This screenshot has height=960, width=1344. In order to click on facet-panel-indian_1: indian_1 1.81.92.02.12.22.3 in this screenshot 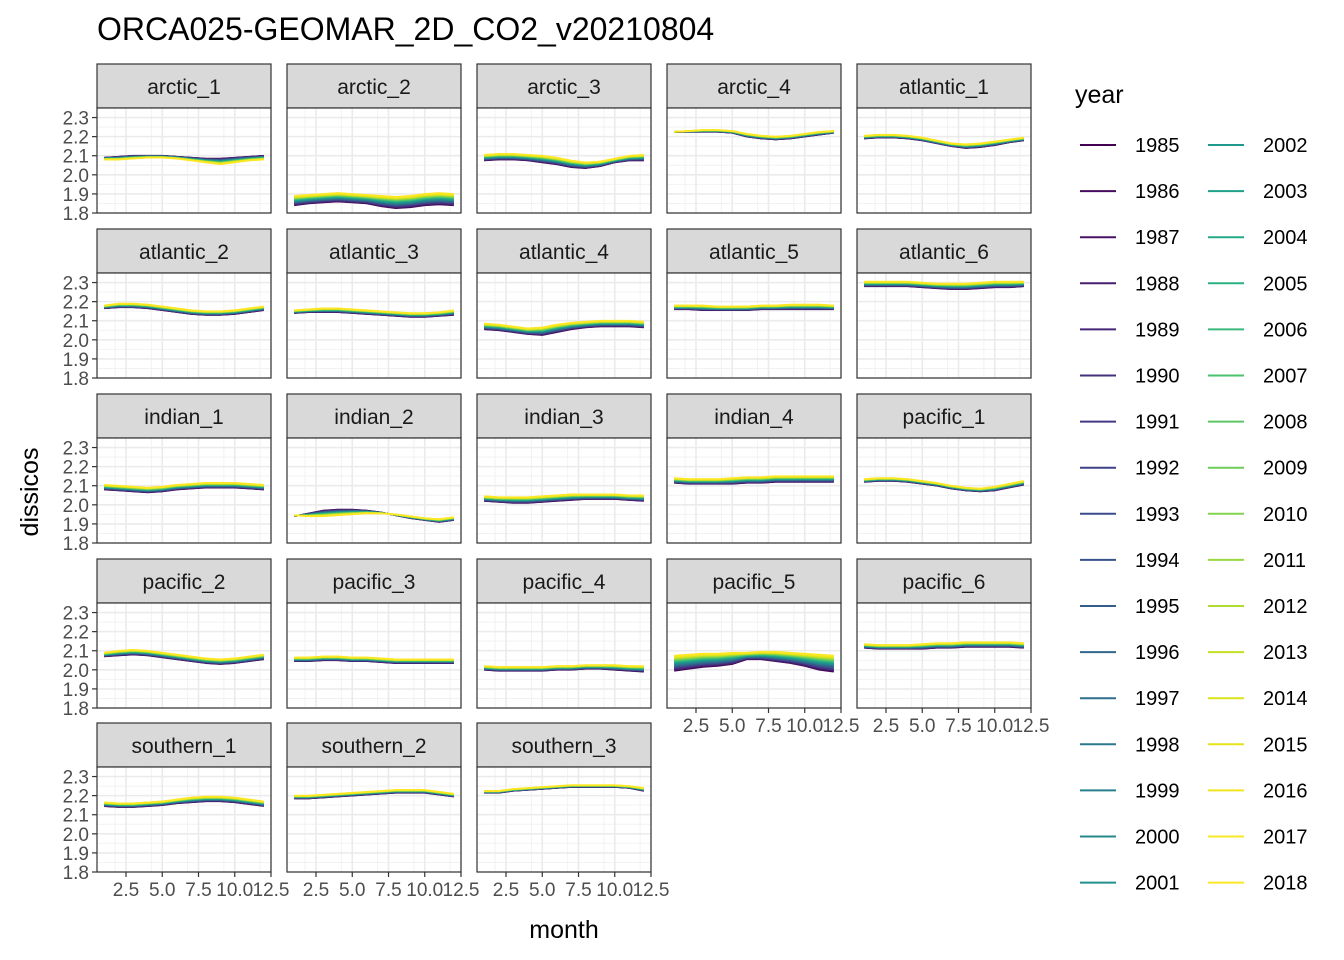, I will do `click(167, 474)`.